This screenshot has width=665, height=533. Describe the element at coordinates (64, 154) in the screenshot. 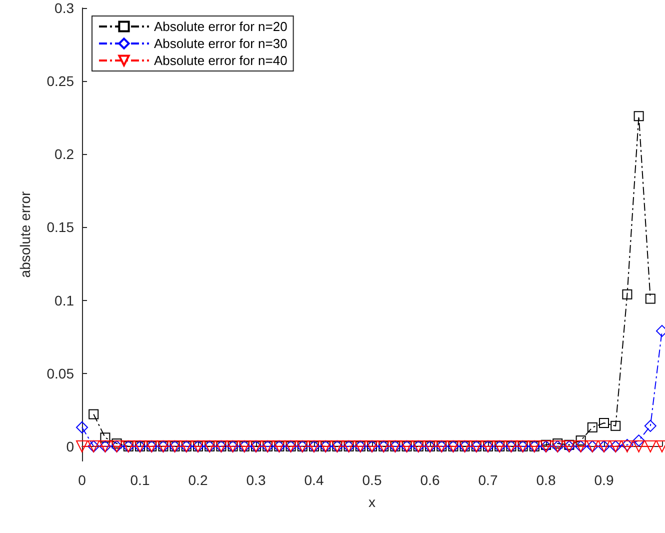

I see `y-tick-label: 0.2` at that location.